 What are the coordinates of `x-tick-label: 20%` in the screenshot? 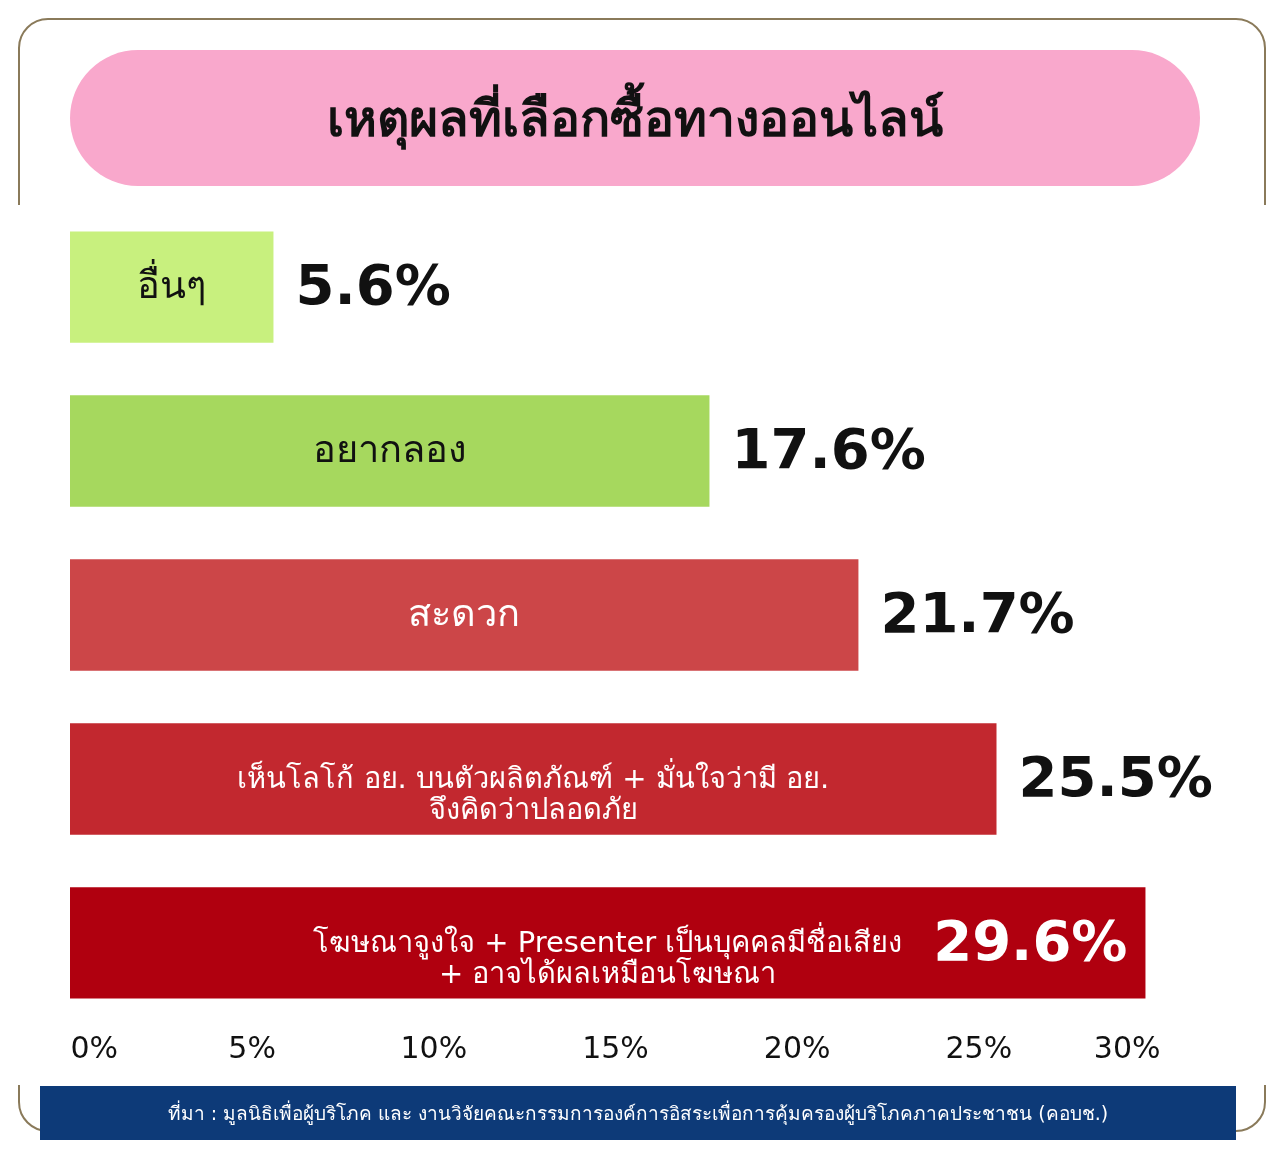 It's located at (797, 1047).